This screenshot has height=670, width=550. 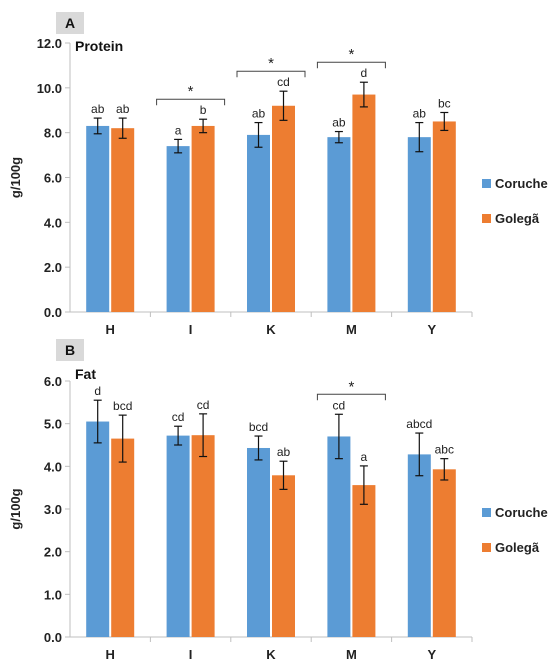 What do you see at coordinates (85, 374) in the screenshot?
I see `panel-title: Fat` at bounding box center [85, 374].